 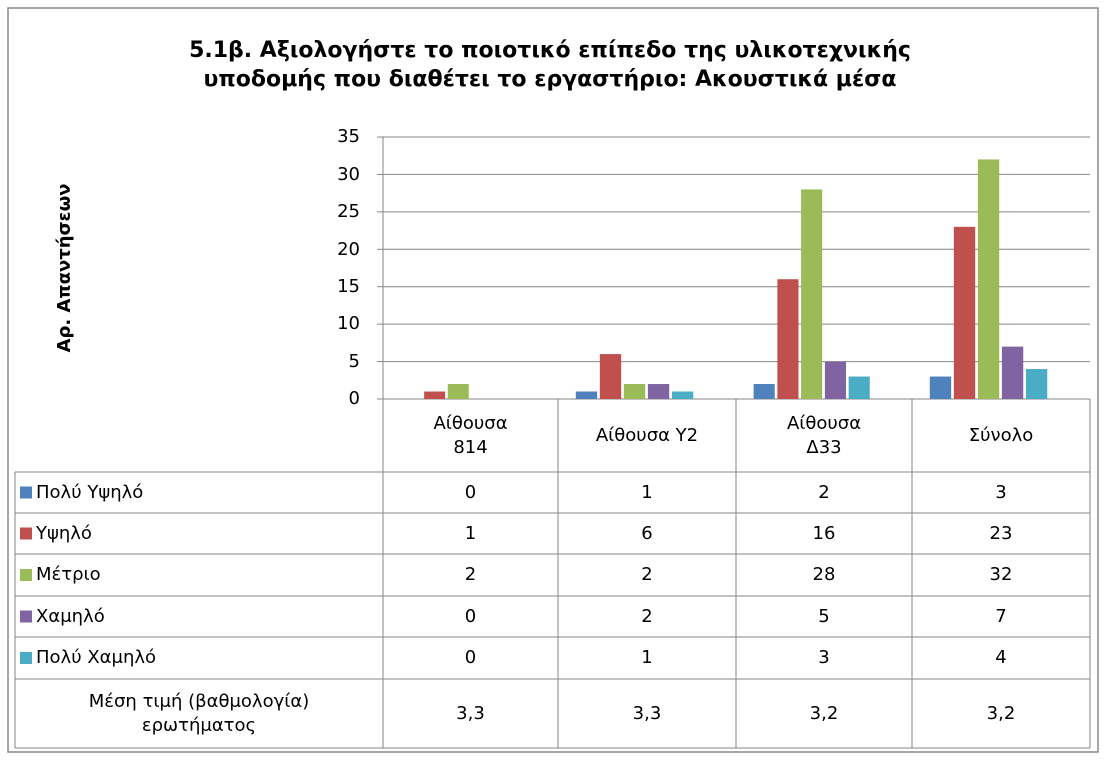 I want to click on table-cell: 28, so click(x=824, y=575).